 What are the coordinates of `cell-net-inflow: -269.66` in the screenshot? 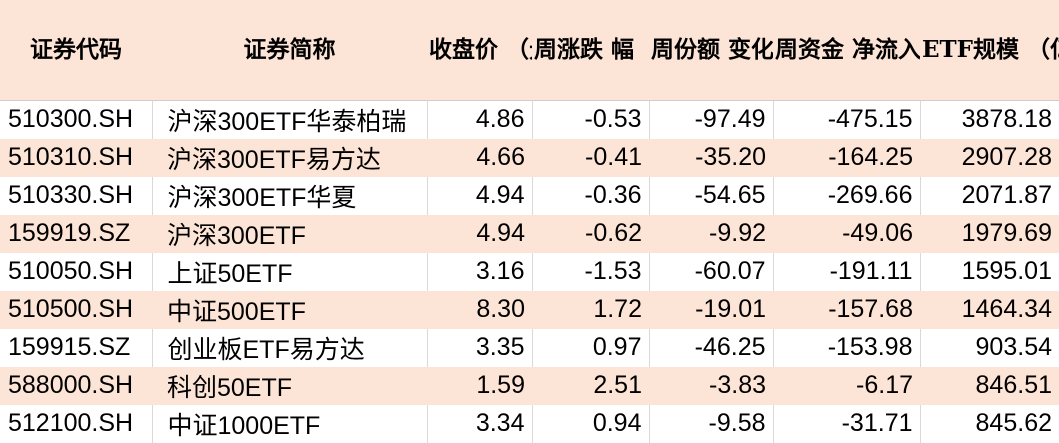 It's located at (846, 195).